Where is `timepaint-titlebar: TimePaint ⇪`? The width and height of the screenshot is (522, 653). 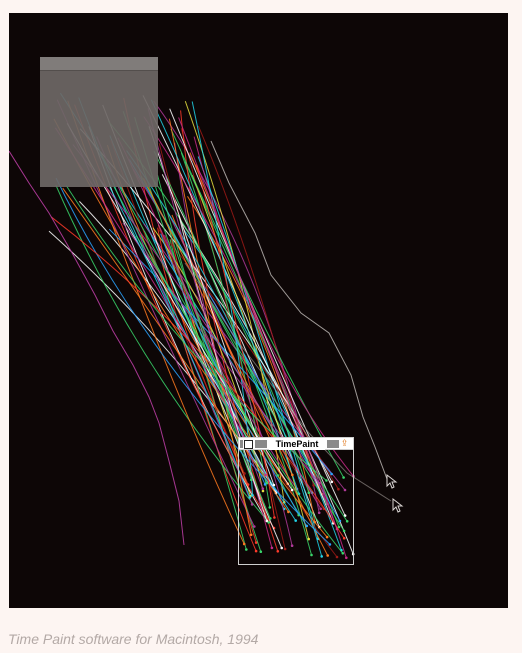 timepaint-titlebar: TimePaint ⇪ is located at coordinates (296, 444).